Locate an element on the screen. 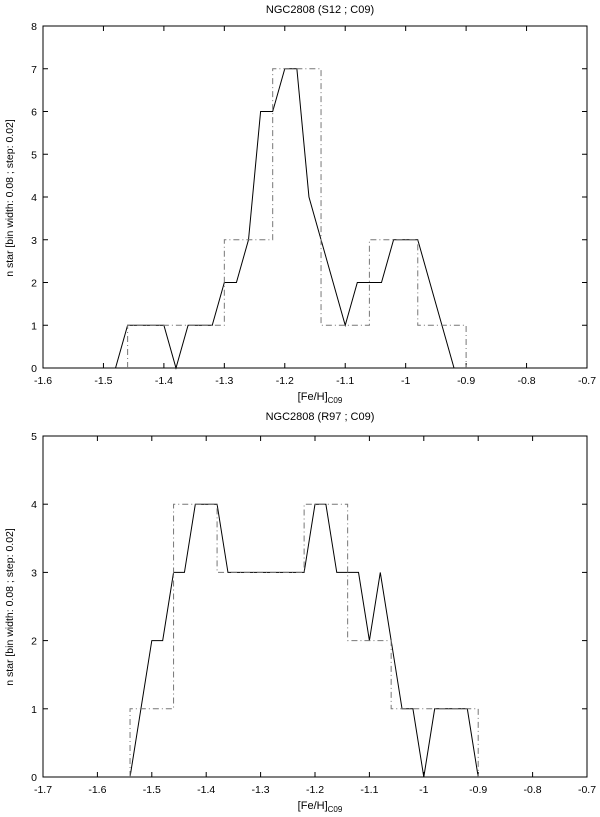 The height and width of the screenshot is (817, 600). chart-title: NGC2808 (S12 ; C09) is located at coordinates (320, 10).